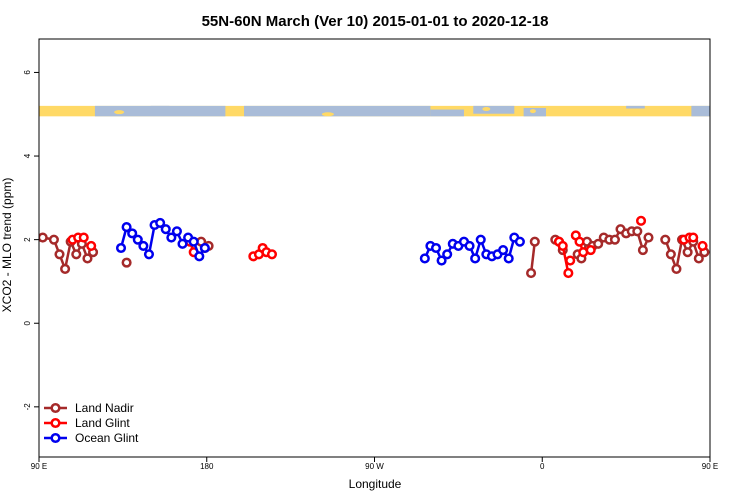 The image size is (750, 500). I want to click on series-ocean-glint, so click(432, 241).